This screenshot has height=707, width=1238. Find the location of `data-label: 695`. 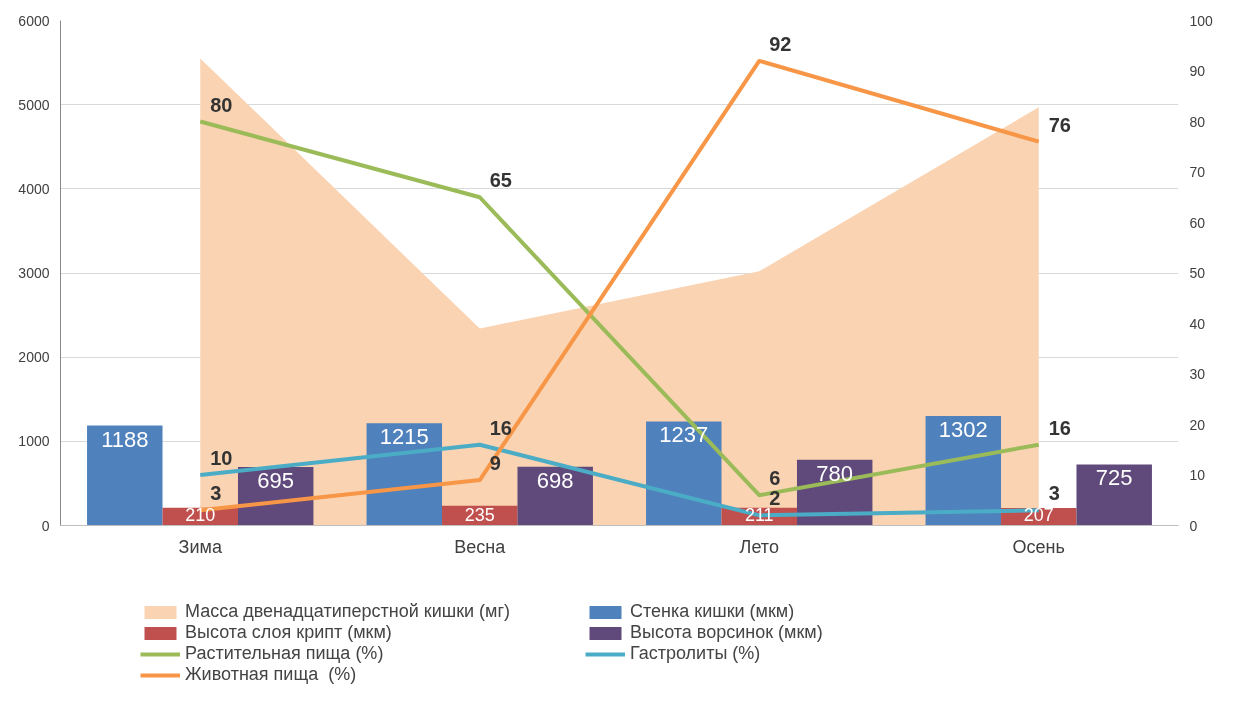

data-label: 695 is located at coordinates (276, 480).